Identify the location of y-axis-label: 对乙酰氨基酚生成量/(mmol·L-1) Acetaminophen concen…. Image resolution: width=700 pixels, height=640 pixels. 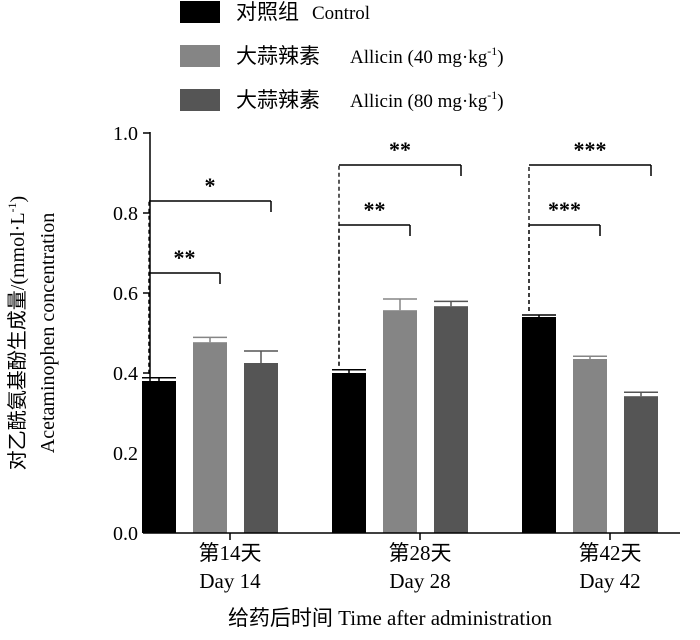
(32, 333).